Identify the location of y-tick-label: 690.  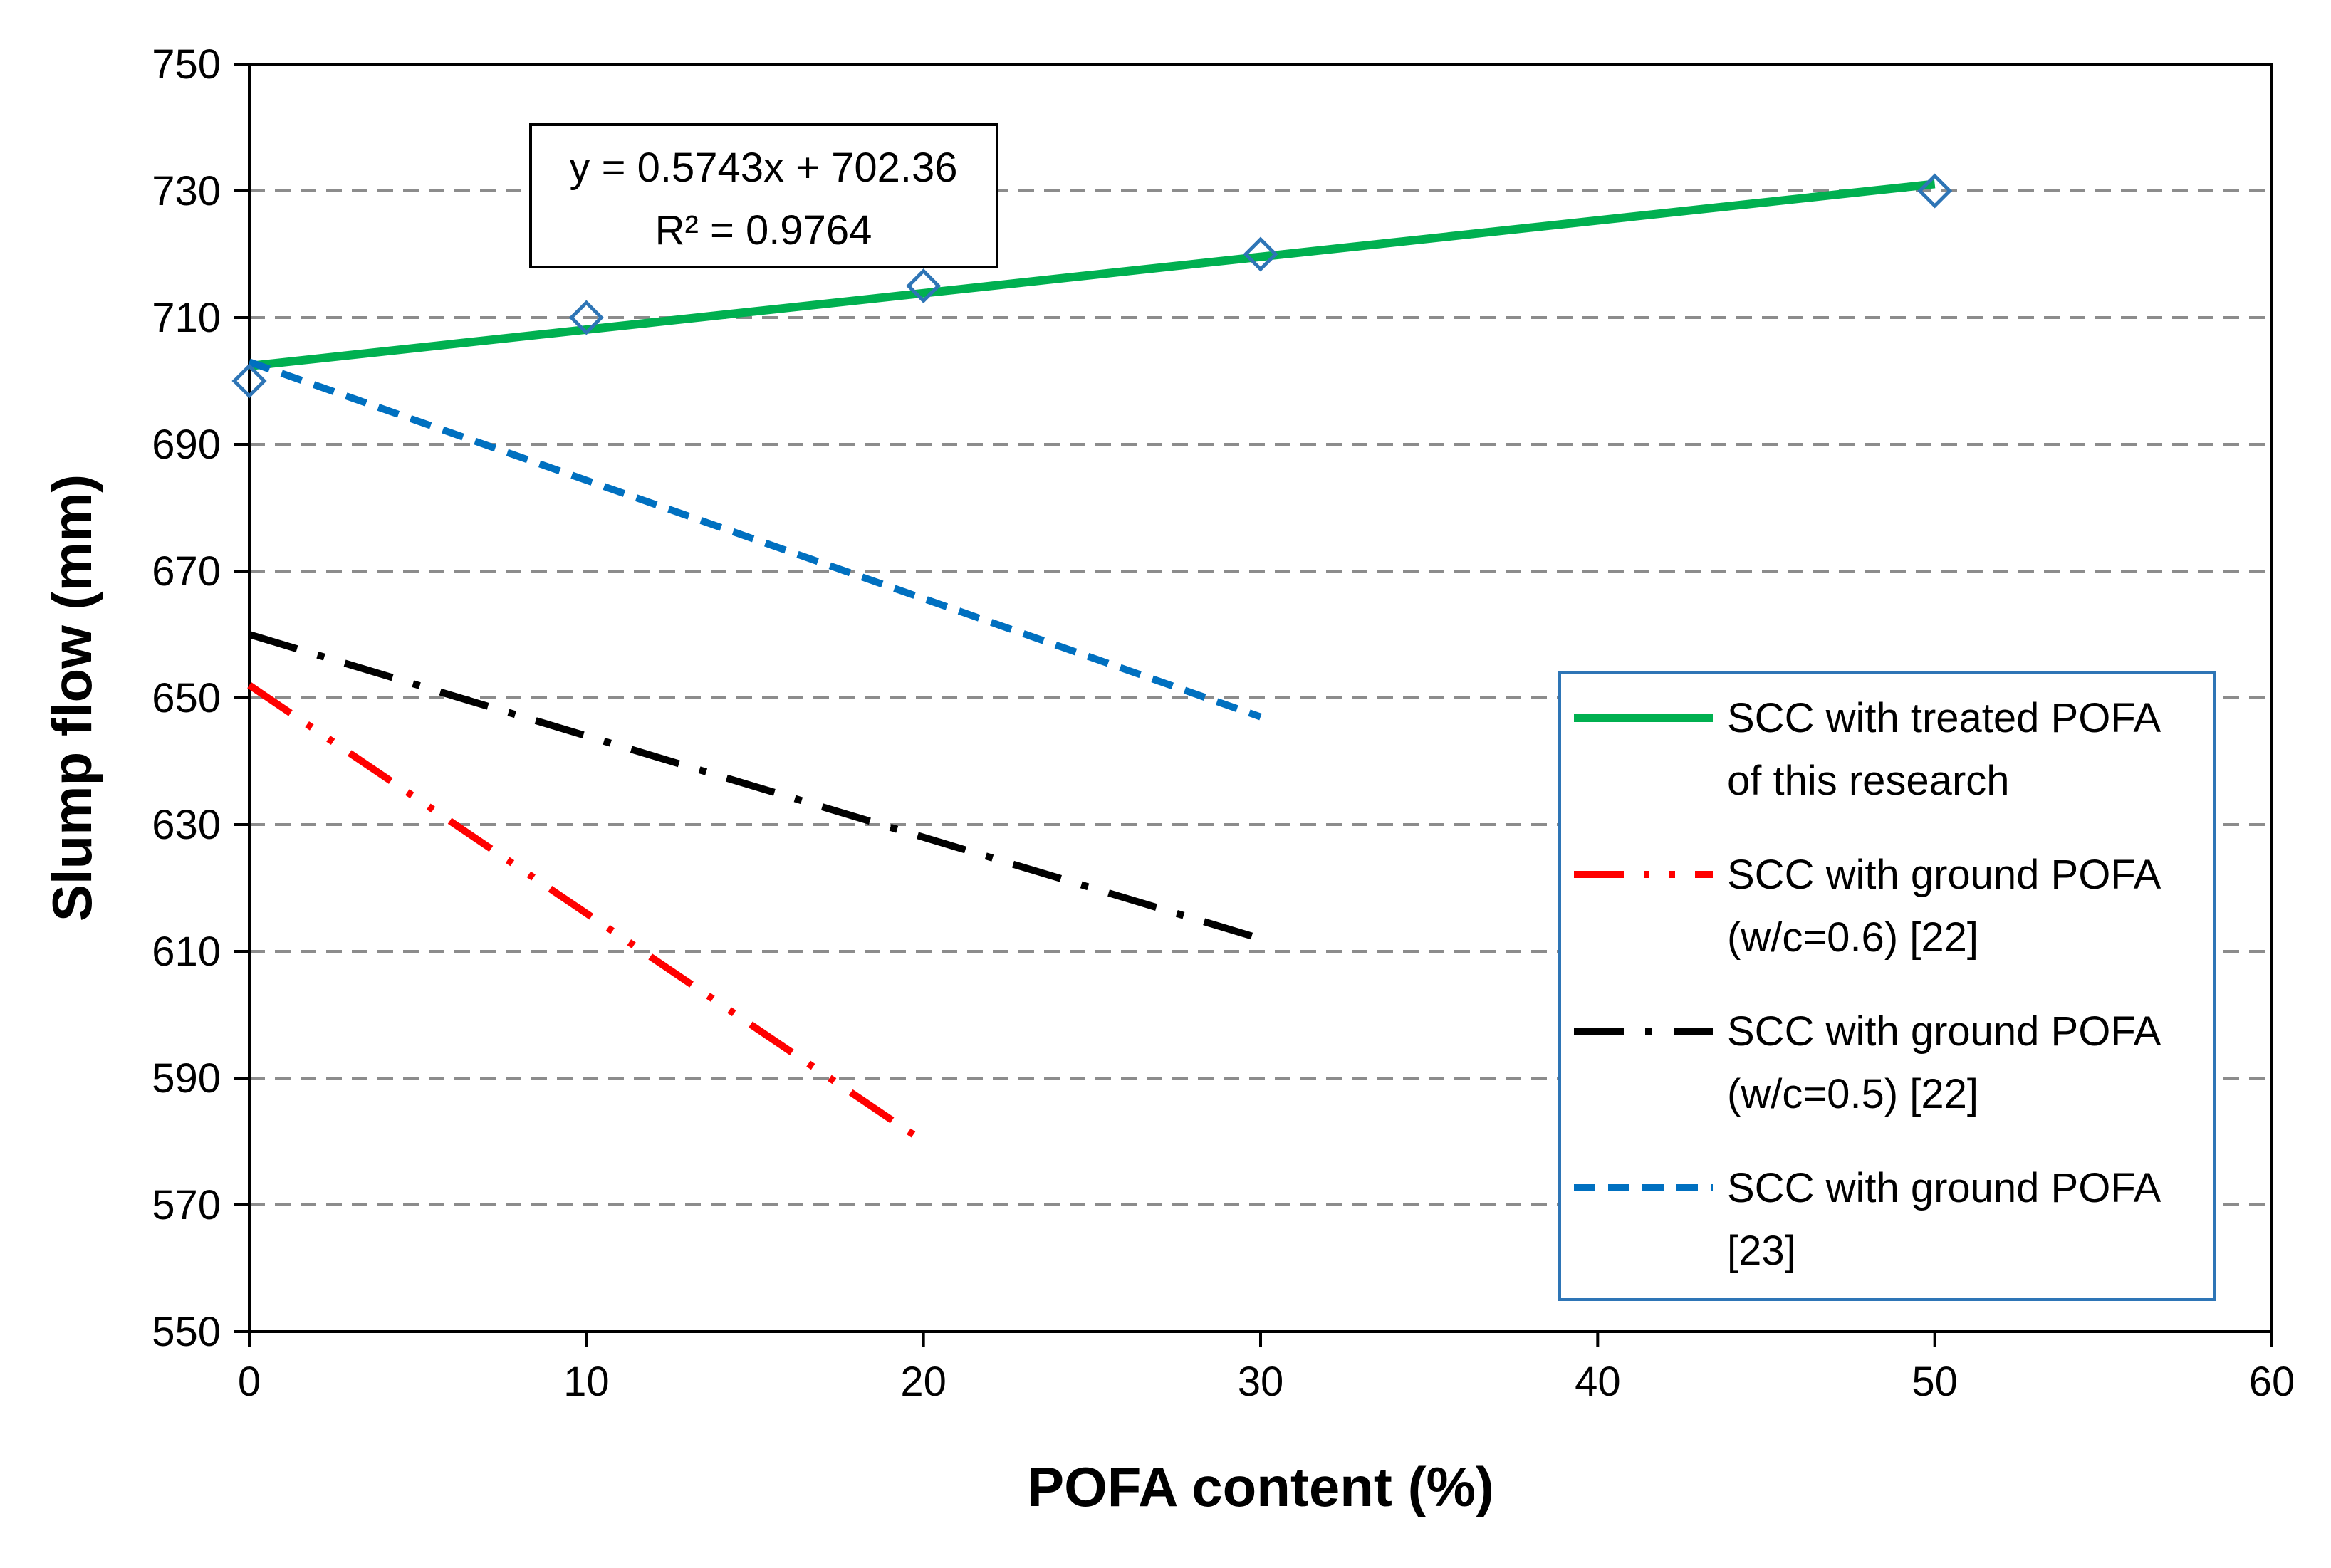
(186, 445).